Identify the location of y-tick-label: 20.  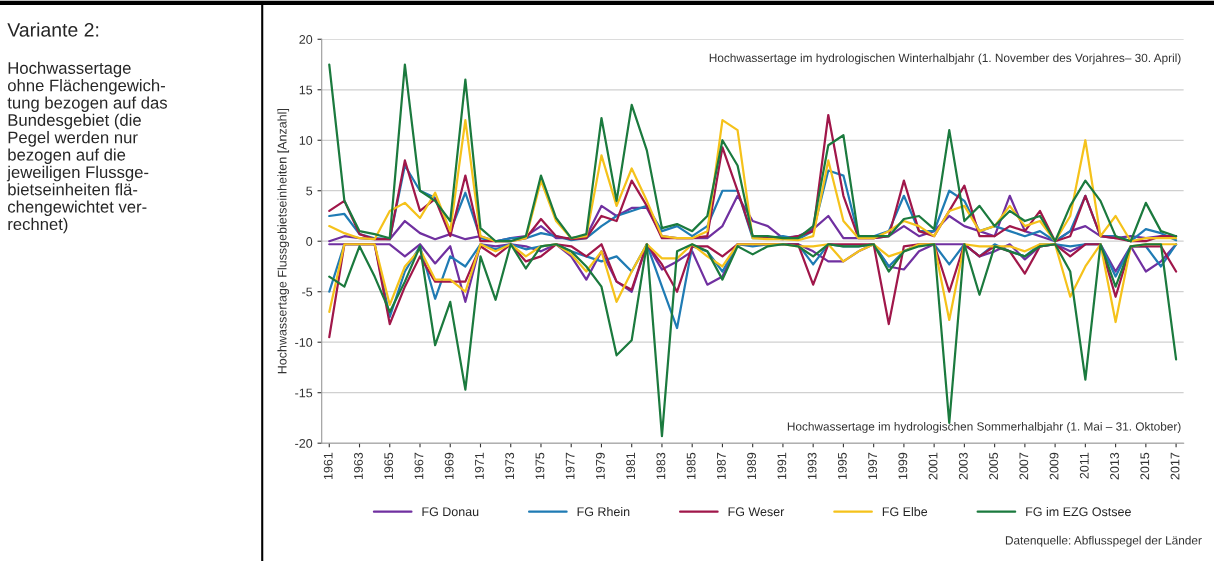
(306, 39).